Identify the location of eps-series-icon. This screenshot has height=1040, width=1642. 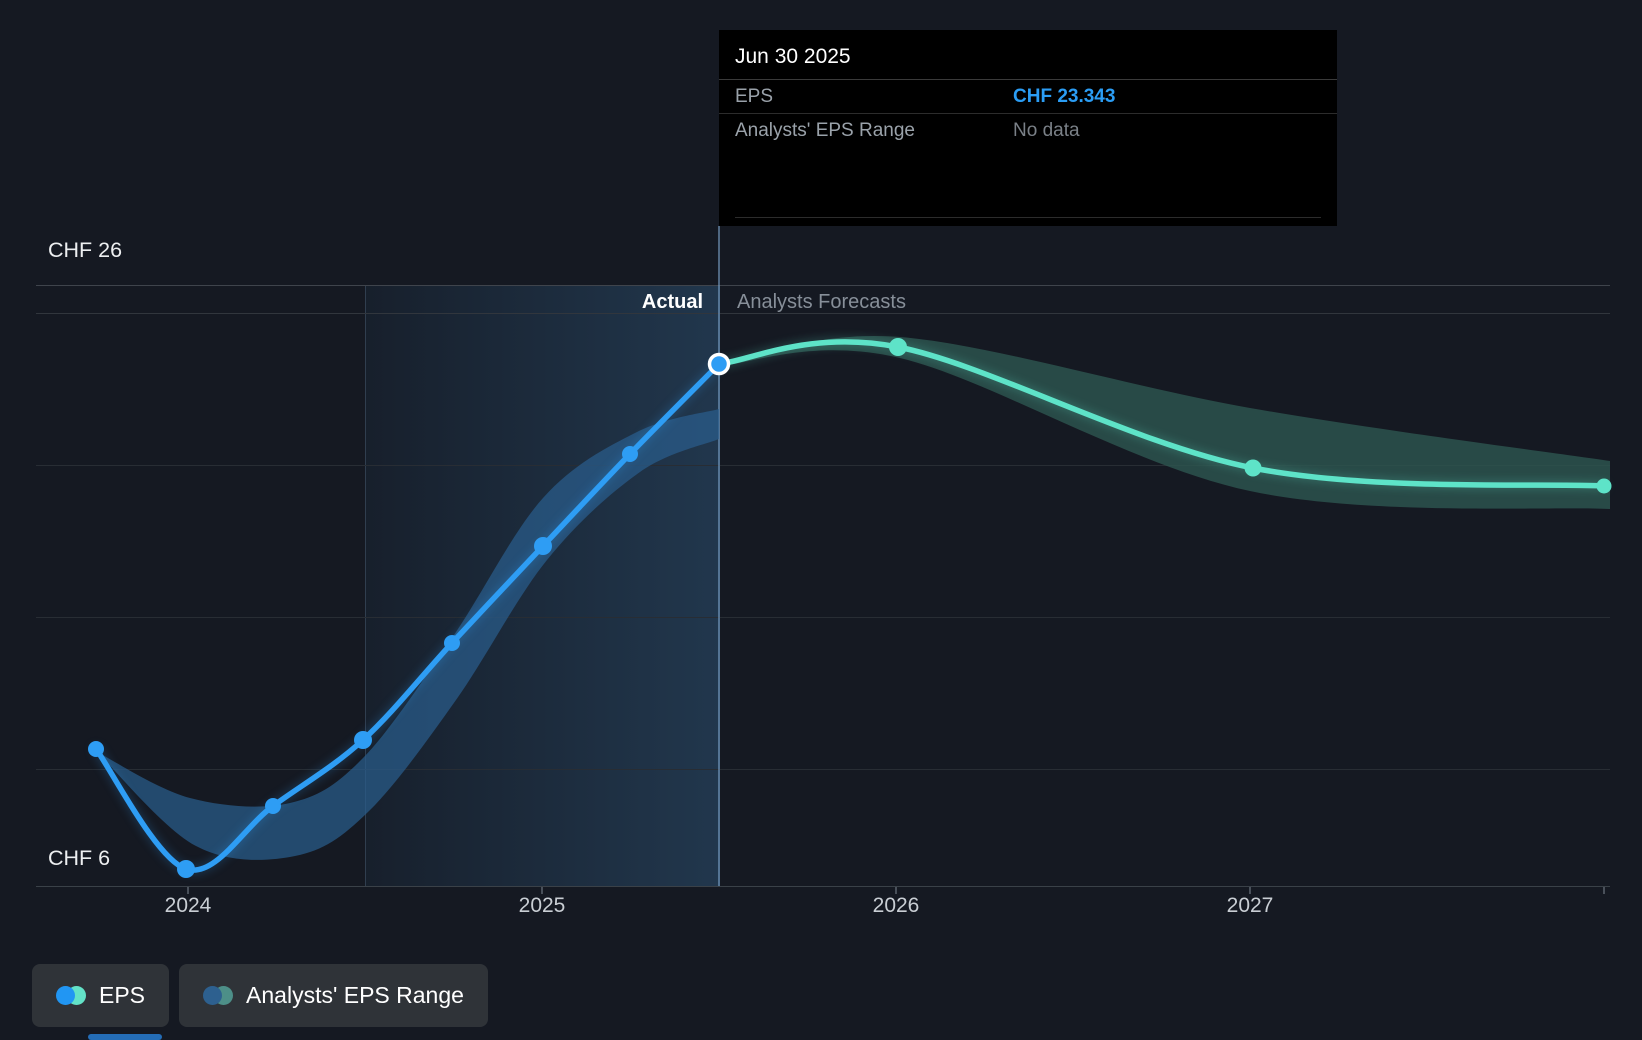
(71, 995).